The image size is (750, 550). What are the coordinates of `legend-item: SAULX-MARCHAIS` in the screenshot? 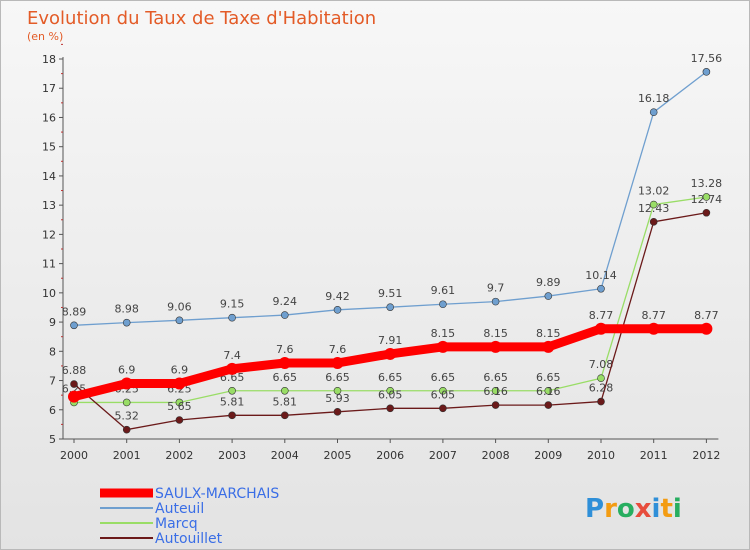 It's located at (189, 494).